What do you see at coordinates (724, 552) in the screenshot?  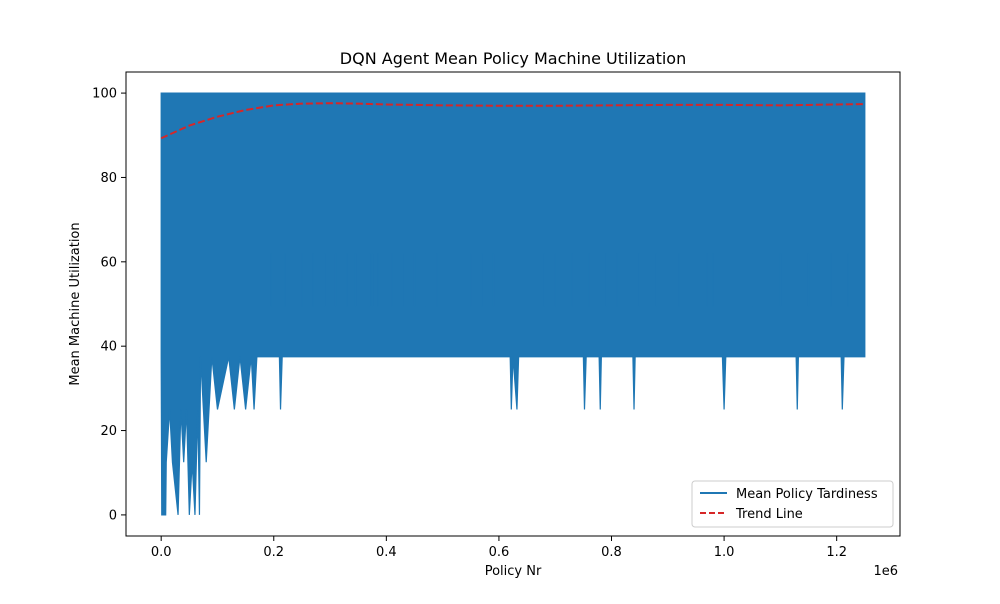 I see `x-tick-label: 1.0` at bounding box center [724, 552].